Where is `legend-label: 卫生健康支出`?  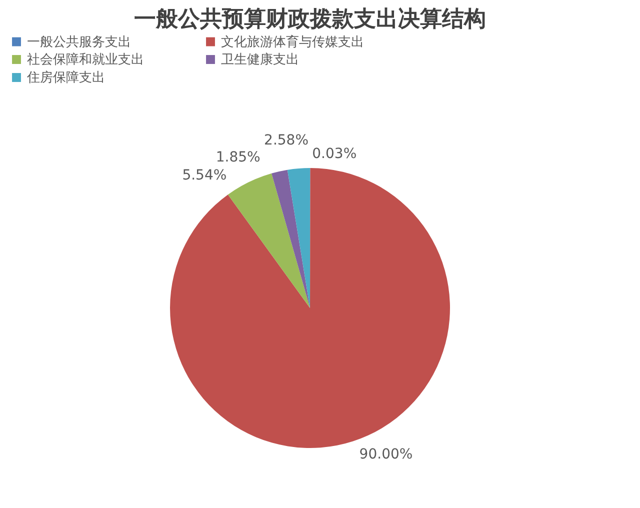
legend-label: 卫生健康支出 is located at coordinates (260, 60).